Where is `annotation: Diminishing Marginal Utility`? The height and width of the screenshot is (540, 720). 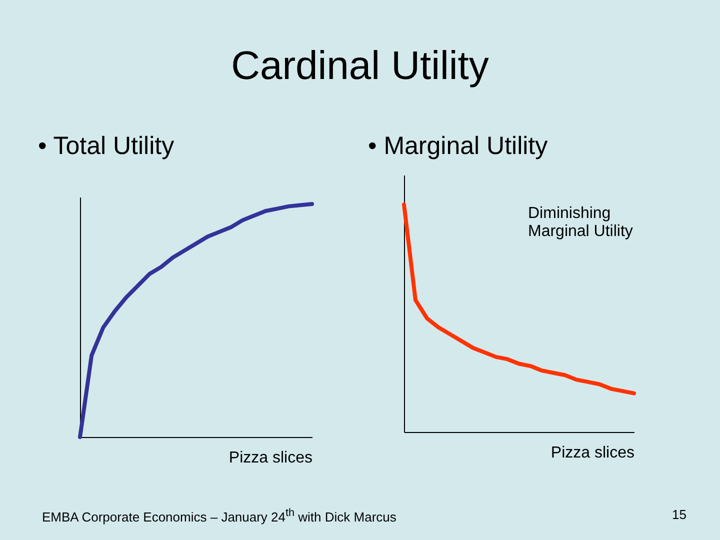 annotation: Diminishing Marginal Utility is located at coordinates (581, 223).